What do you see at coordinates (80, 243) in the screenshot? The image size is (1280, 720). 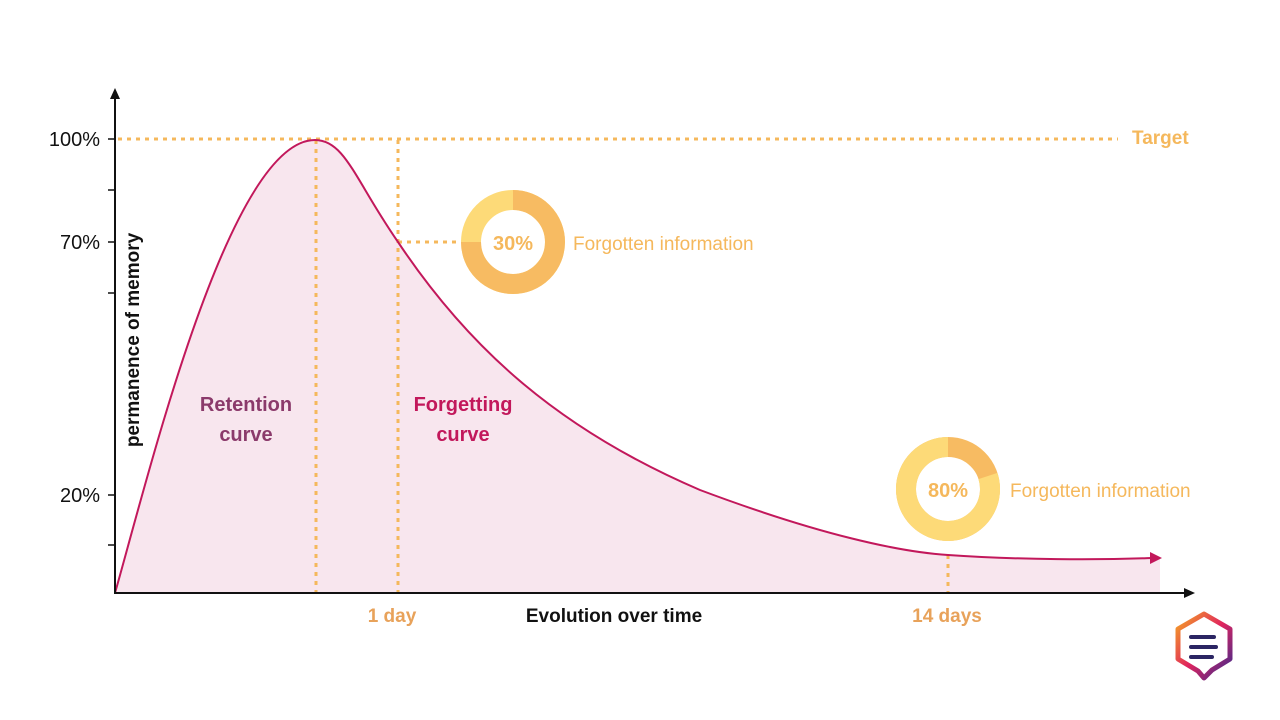 I see `y-tick-label-70: 70%` at bounding box center [80, 243].